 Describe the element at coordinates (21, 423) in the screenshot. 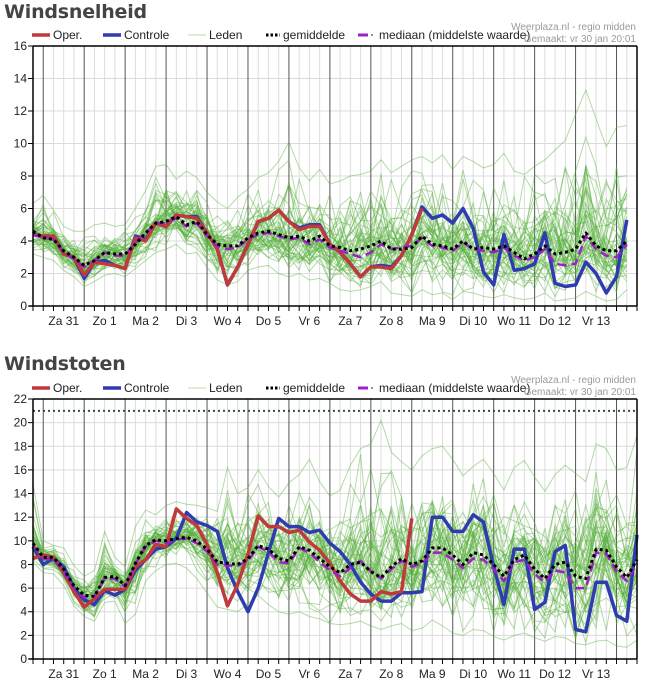

I see `y-tick-label: 20` at that location.